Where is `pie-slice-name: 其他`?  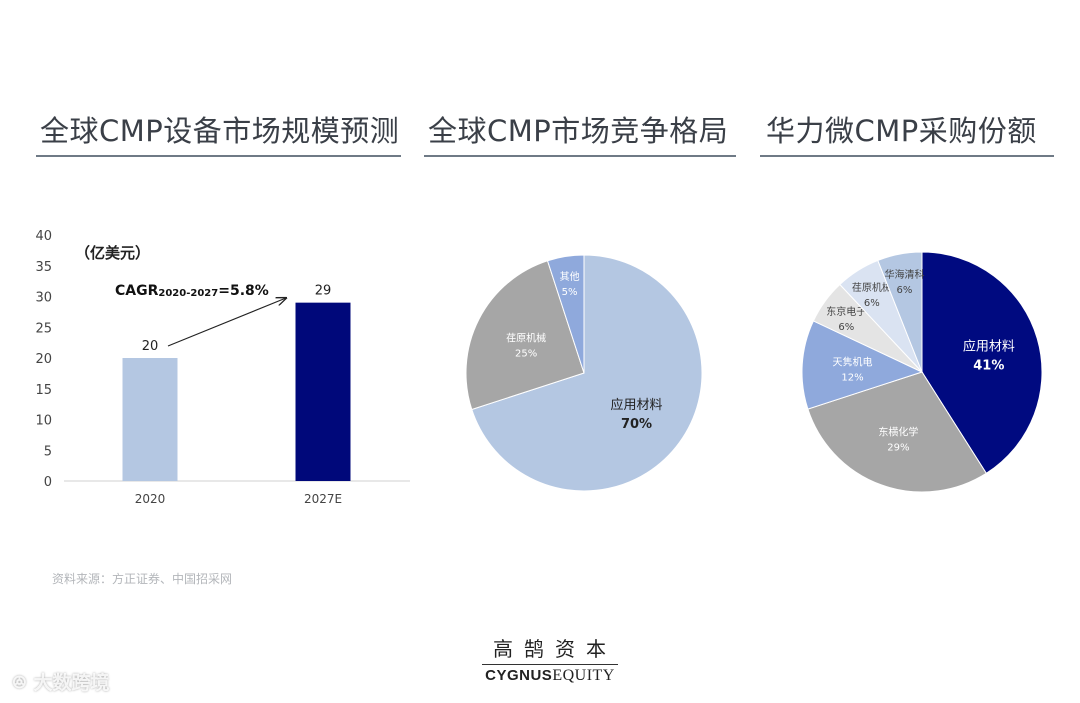
pie-slice-name: 其他 is located at coordinates (570, 276).